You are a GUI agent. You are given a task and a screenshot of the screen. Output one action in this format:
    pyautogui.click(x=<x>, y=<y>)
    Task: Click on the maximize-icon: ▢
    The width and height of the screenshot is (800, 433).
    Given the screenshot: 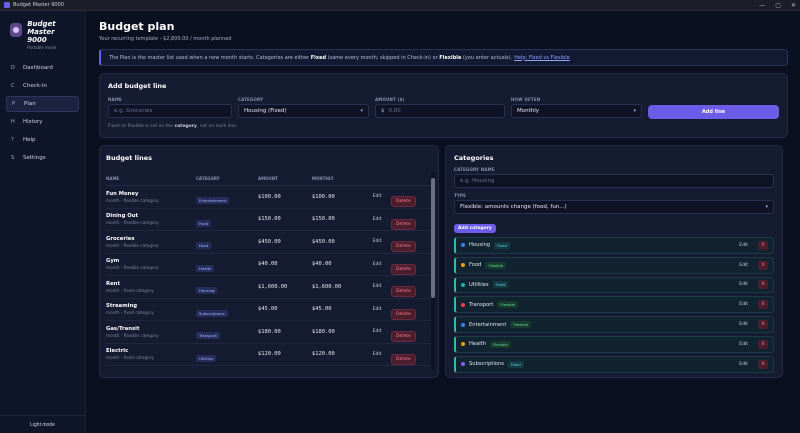 What is the action you would take?
    pyautogui.click(x=778, y=5)
    